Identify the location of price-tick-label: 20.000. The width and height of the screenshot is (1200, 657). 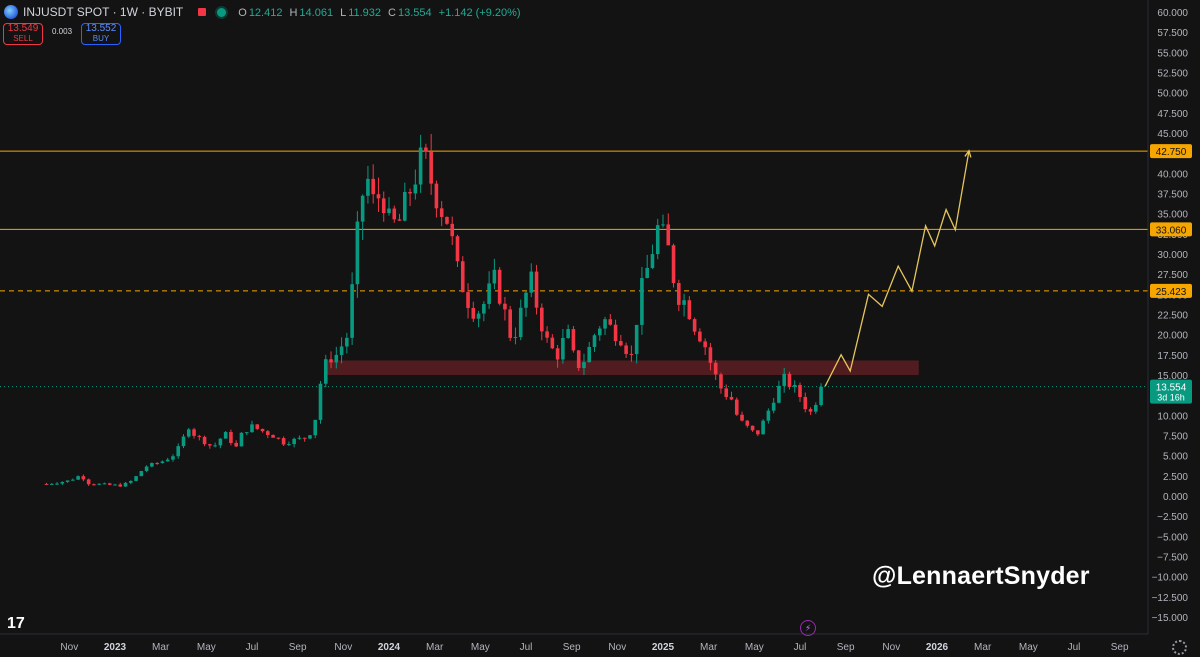
(1172, 336).